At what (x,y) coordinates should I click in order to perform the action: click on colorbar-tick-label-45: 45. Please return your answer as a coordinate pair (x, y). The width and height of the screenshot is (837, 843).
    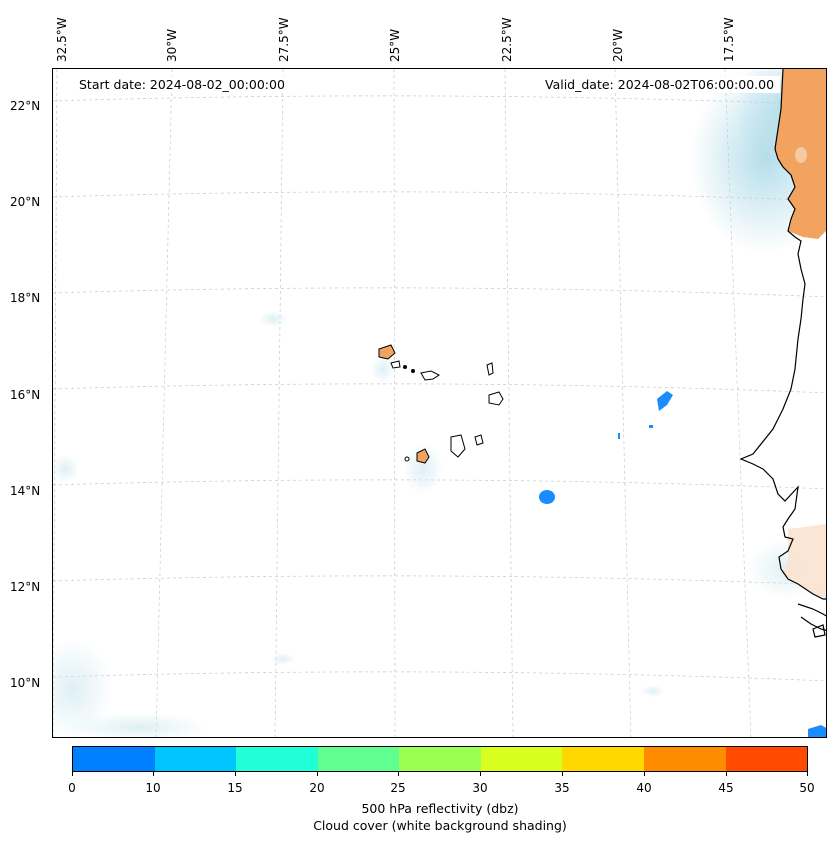
    Looking at the image, I should click on (726, 788).